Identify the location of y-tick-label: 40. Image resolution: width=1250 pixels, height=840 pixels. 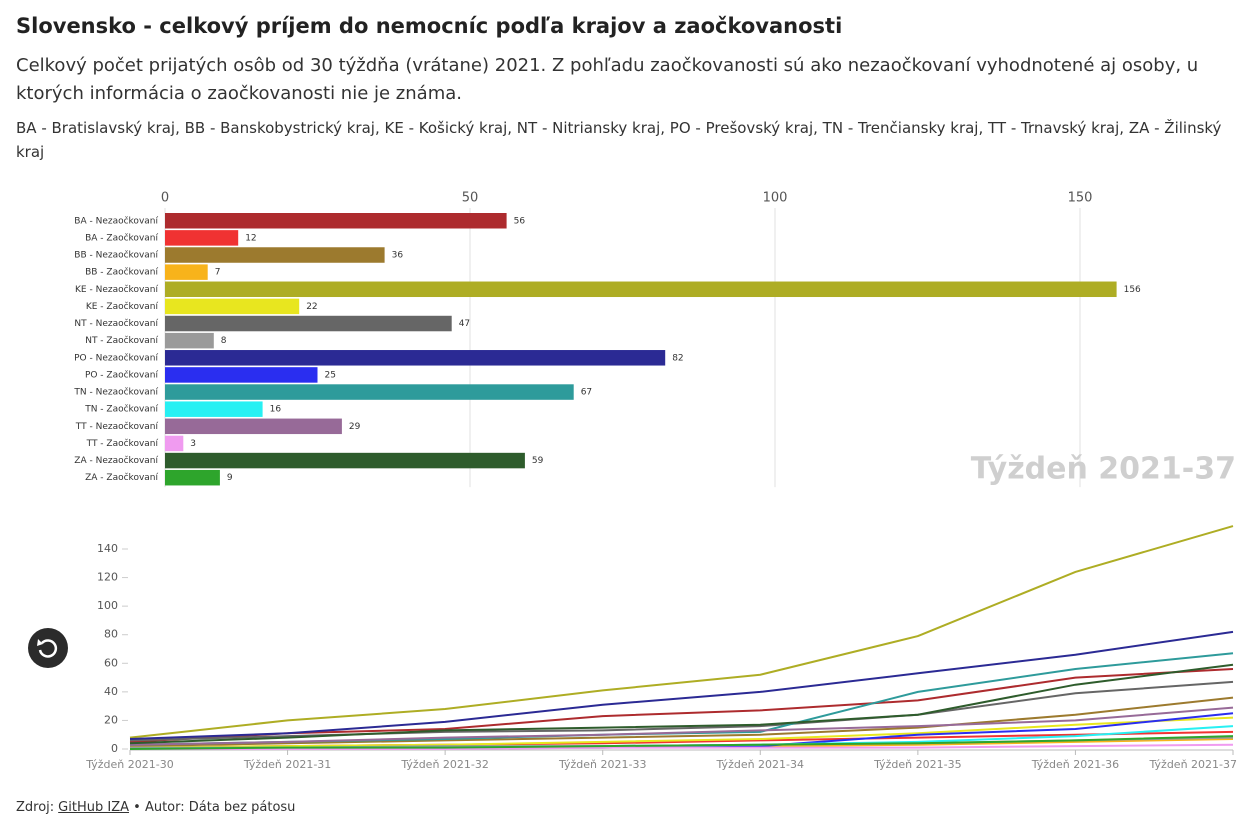
(111, 691).